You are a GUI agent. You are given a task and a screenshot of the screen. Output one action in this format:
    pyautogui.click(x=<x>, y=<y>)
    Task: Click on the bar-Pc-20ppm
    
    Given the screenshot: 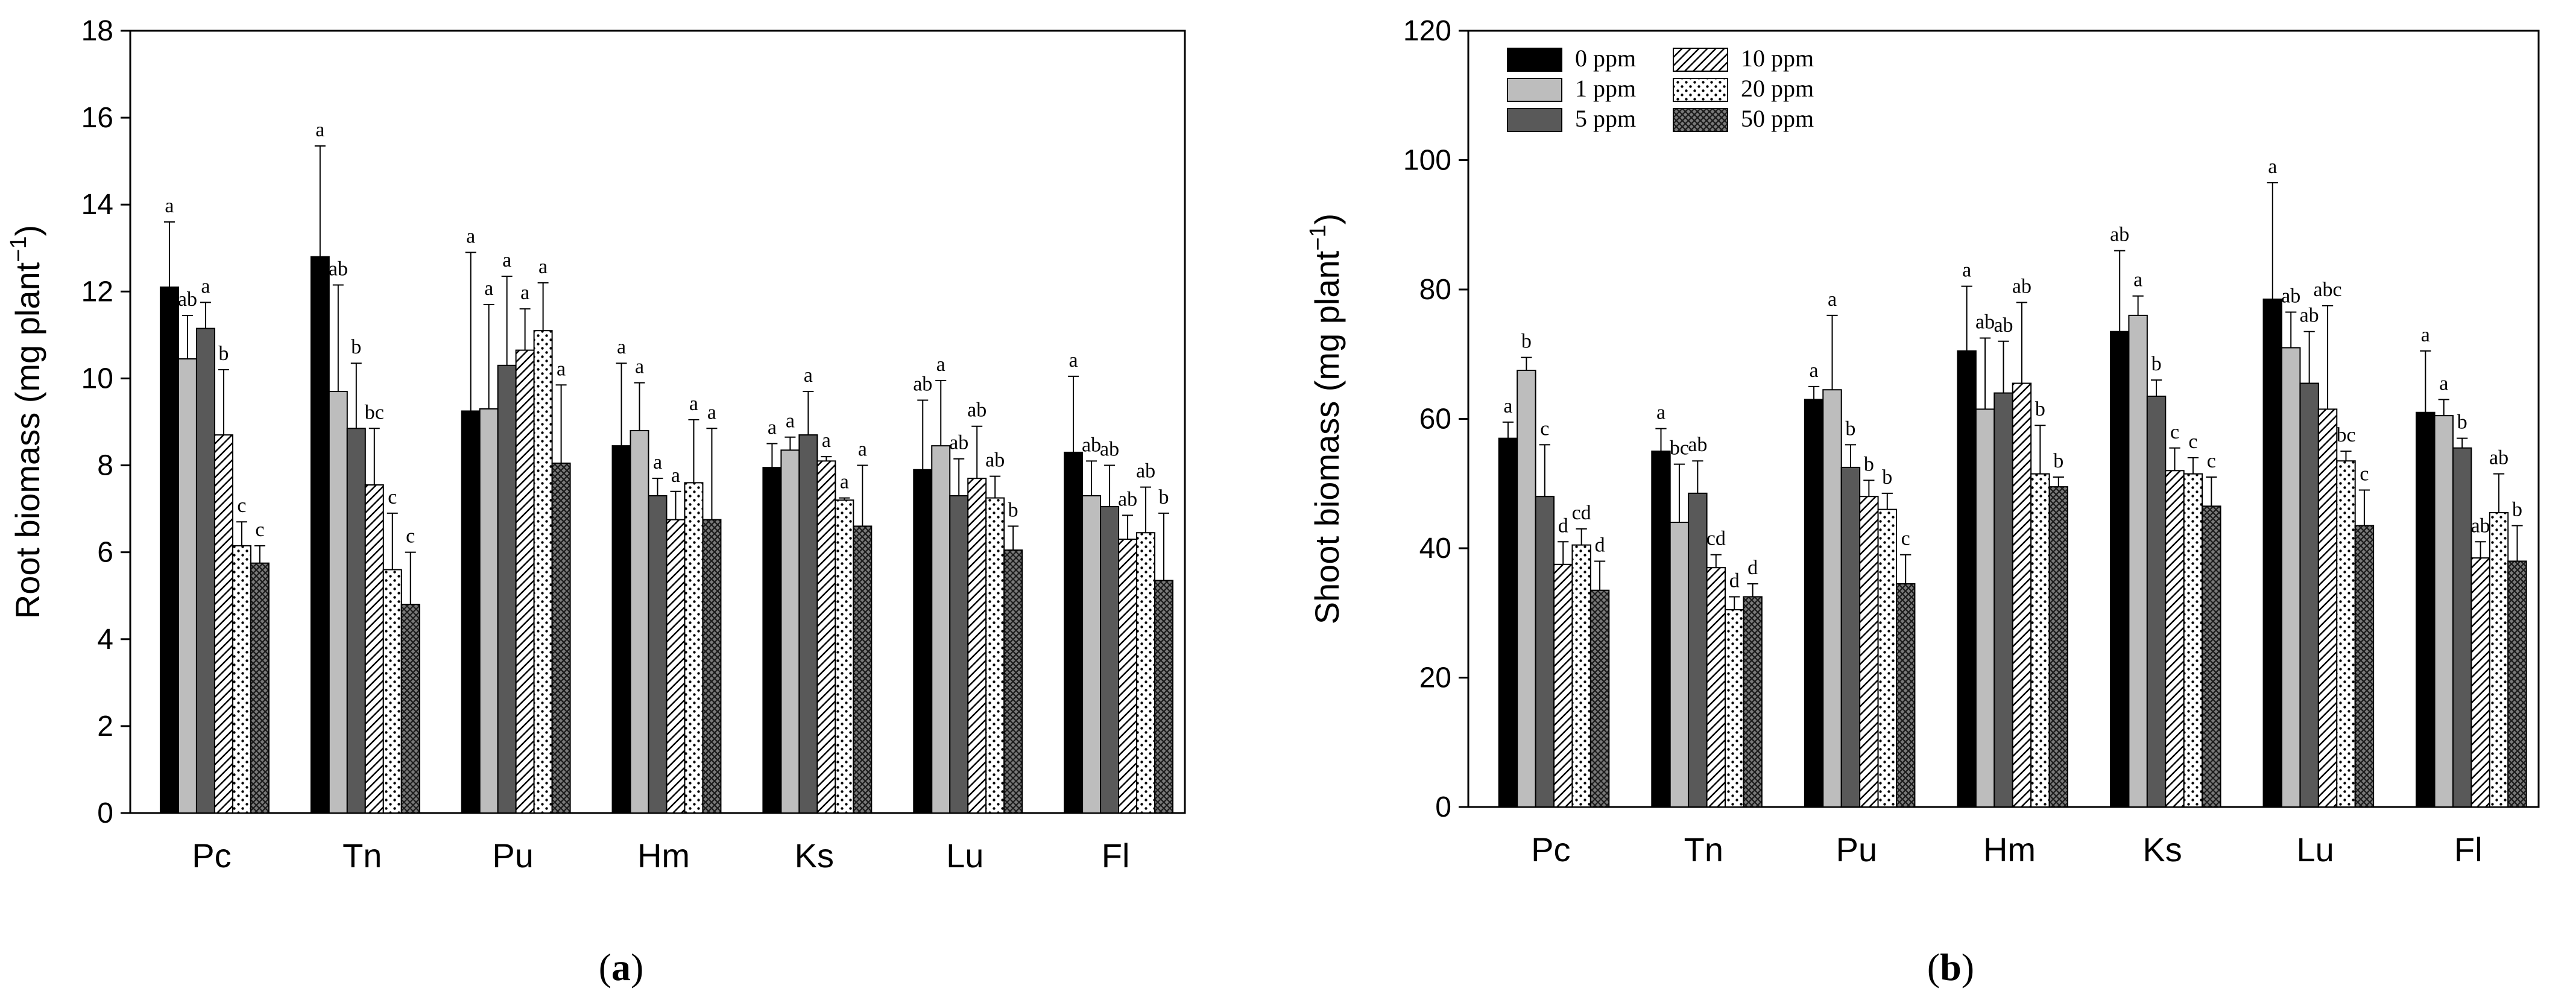 What is the action you would take?
    pyautogui.click(x=1581, y=676)
    